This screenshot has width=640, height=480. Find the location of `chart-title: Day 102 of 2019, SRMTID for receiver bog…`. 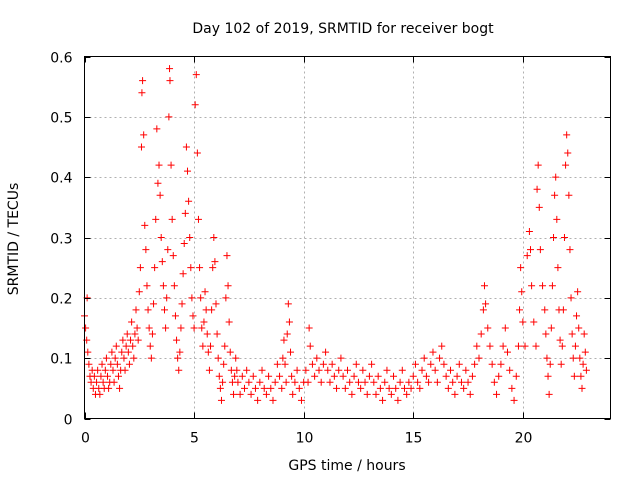

chart-title: Day 102 of 2019, SRMTID for receiver bog… is located at coordinates (343, 29).